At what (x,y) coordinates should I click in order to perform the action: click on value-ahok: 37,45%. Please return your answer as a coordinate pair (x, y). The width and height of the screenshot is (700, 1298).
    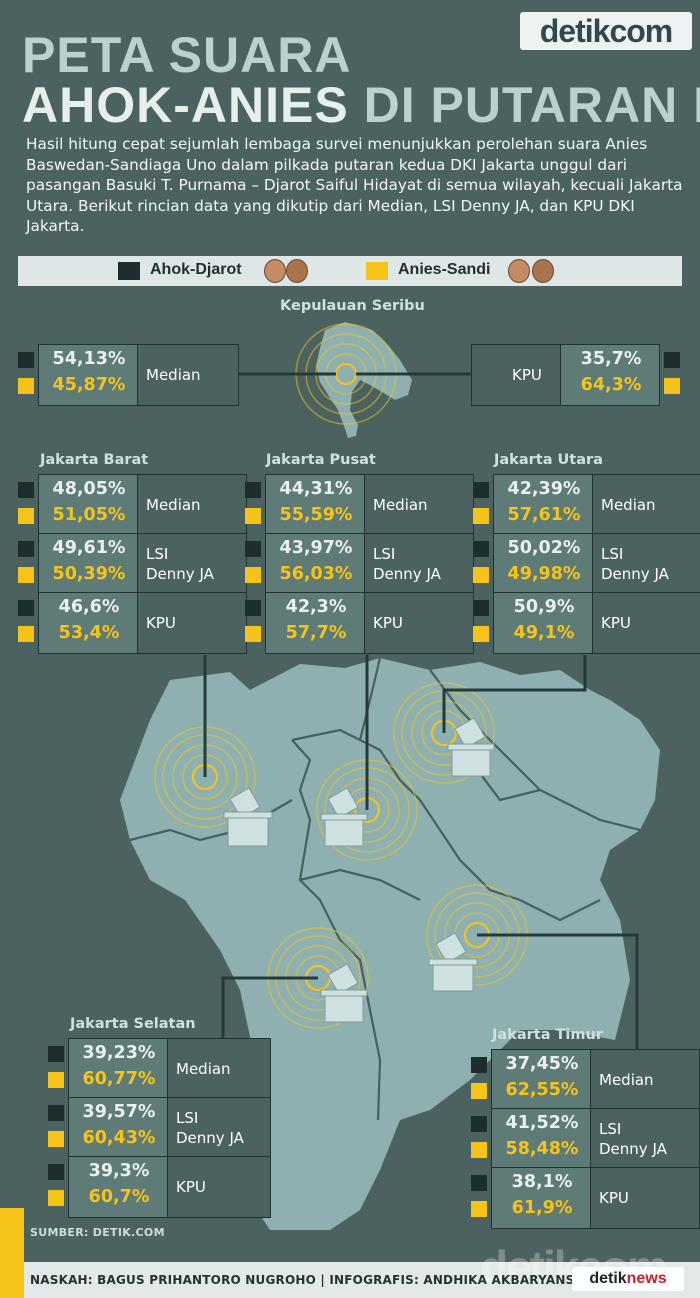
    Looking at the image, I should click on (542, 1064).